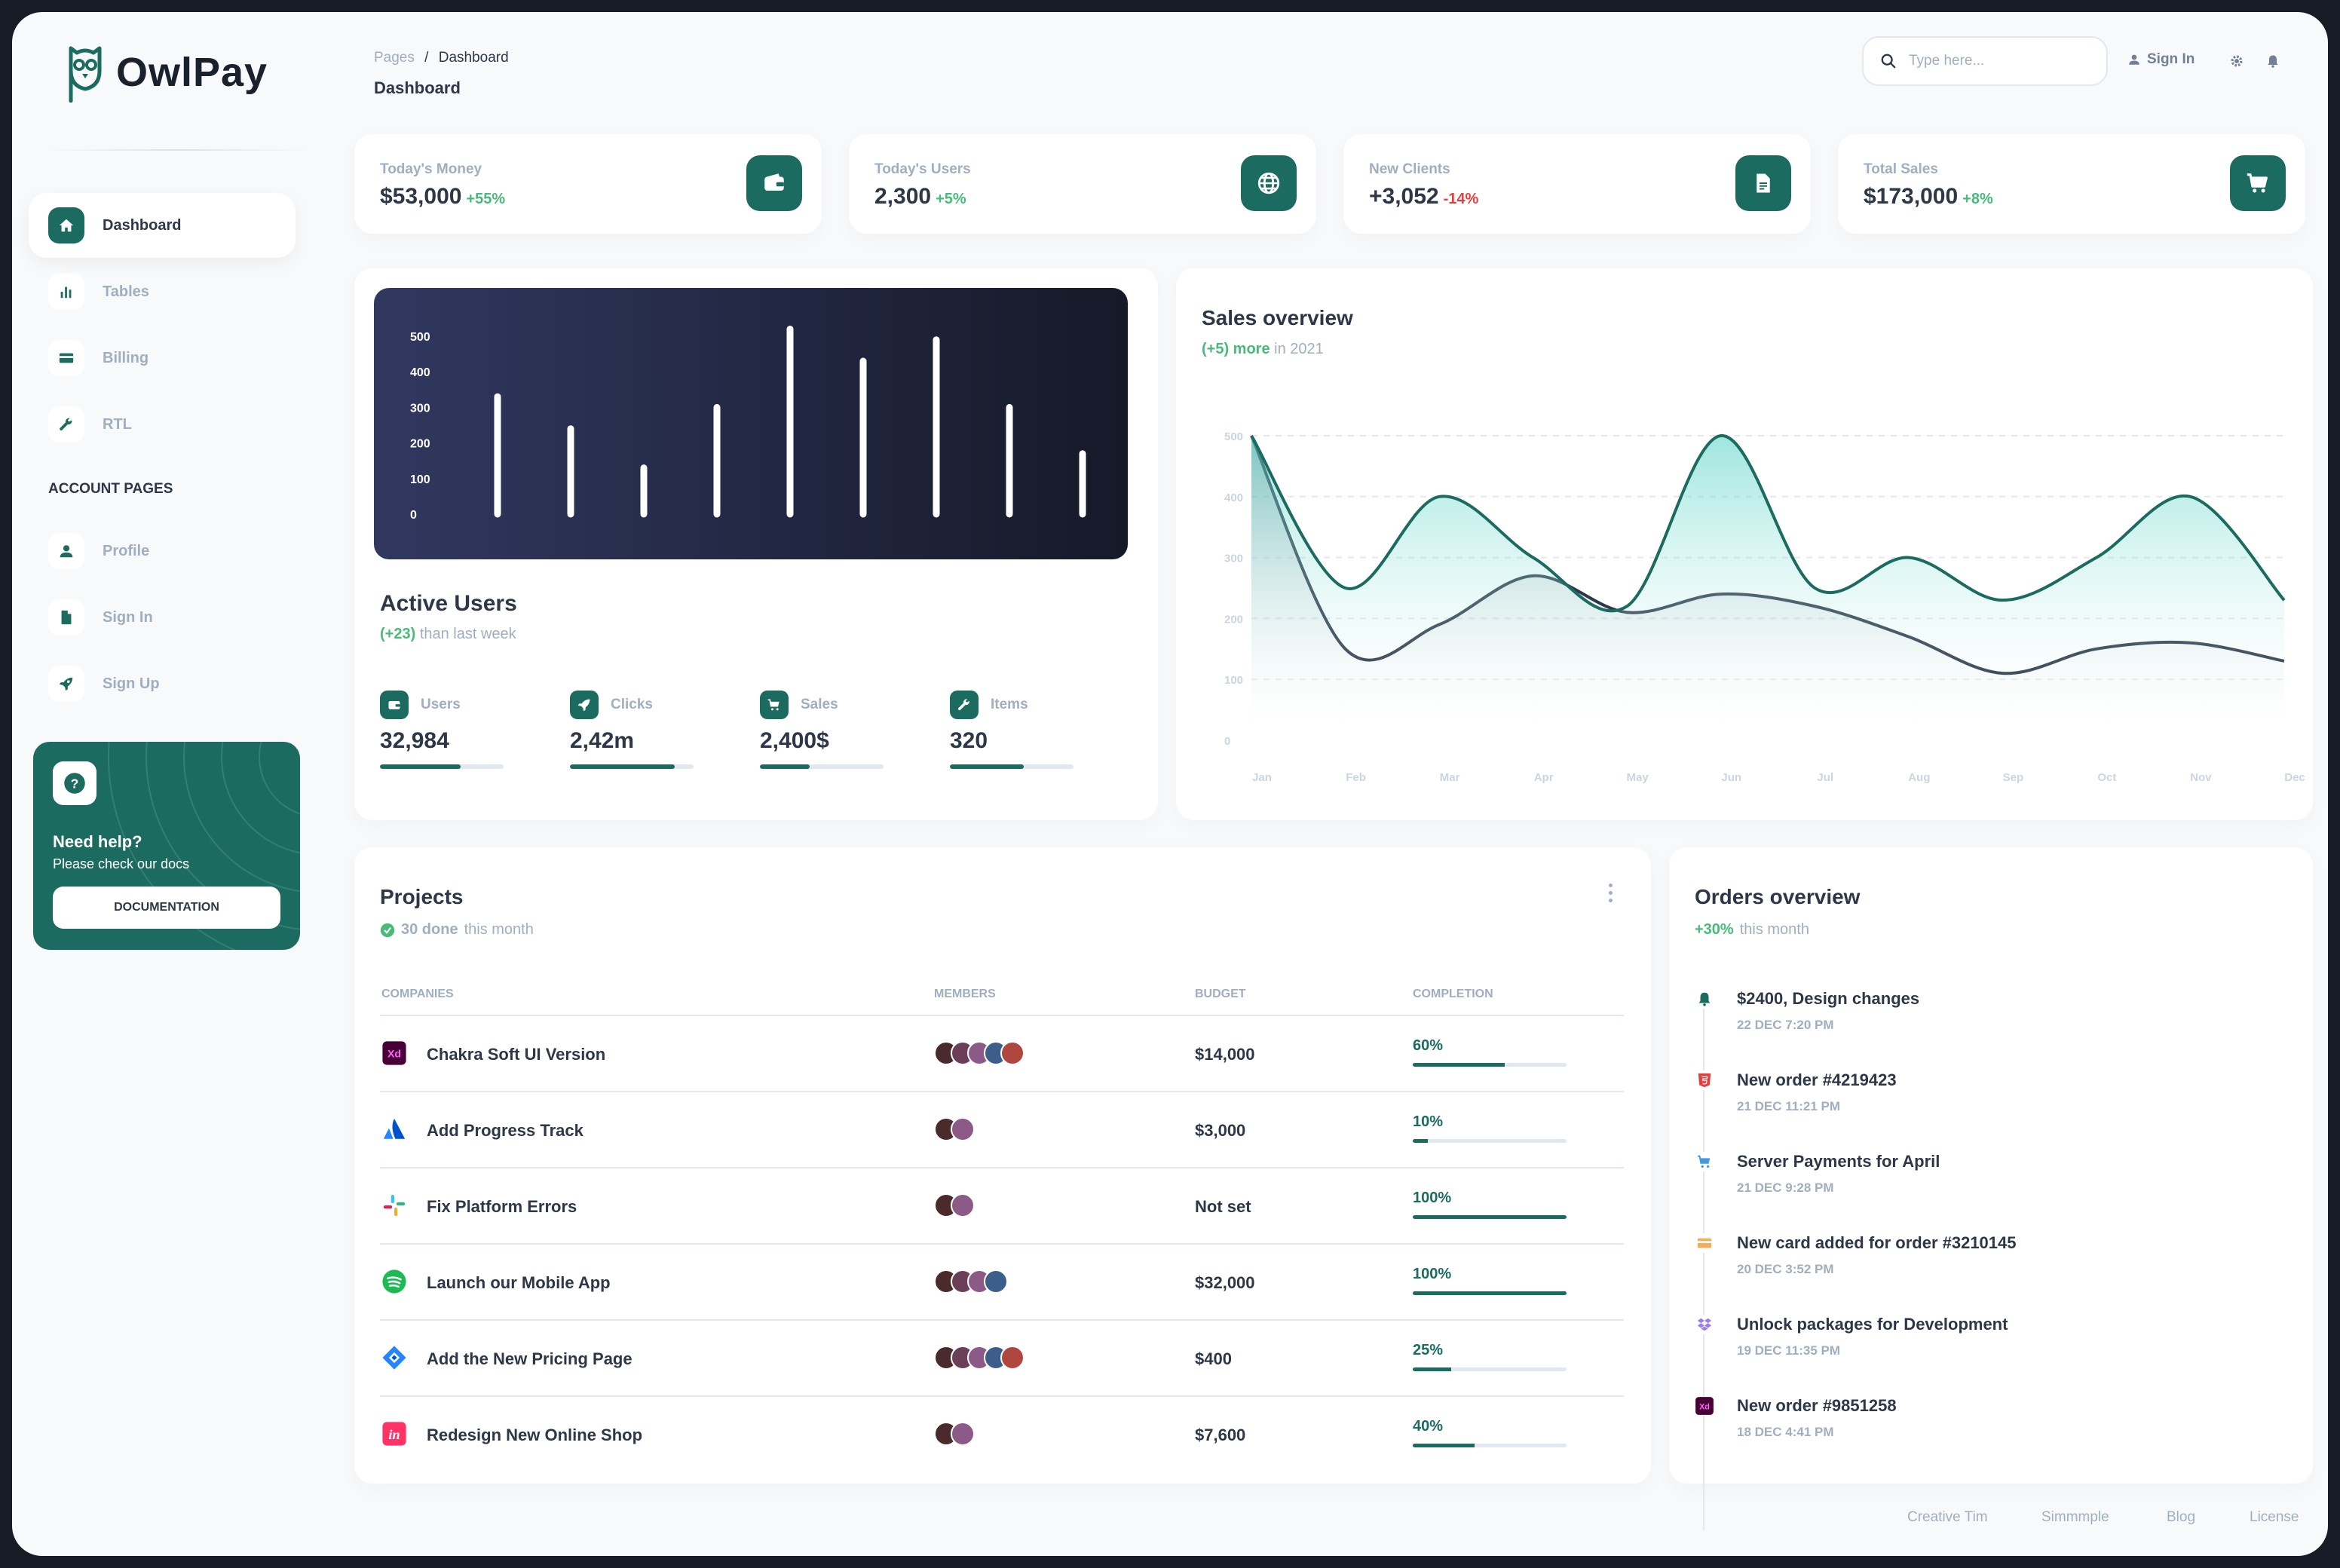 The height and width of the screenshot is (1568, 2340). Describe the element at coordinates (1263, 349) in the screenshot. I see `sales-overview-subtitle: (+5) more in 2021` at that location.